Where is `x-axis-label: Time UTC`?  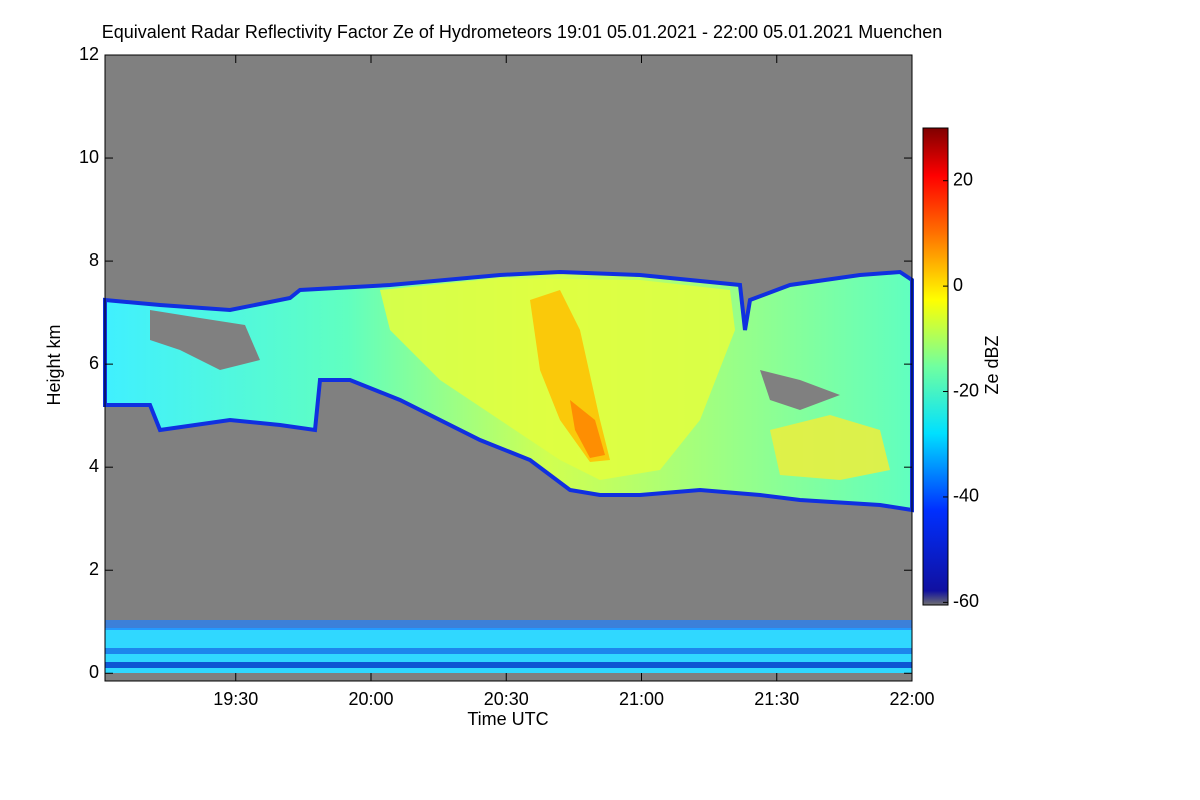
x-axis-label: Time UTC is located at coordinates (507, 719).